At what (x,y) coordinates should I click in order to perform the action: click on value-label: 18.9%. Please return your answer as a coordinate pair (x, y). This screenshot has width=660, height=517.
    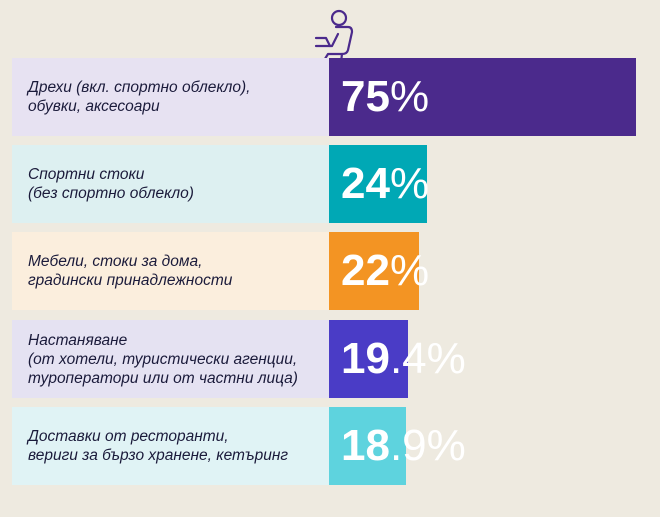
    Looking at the image, I should click on (403, 446).